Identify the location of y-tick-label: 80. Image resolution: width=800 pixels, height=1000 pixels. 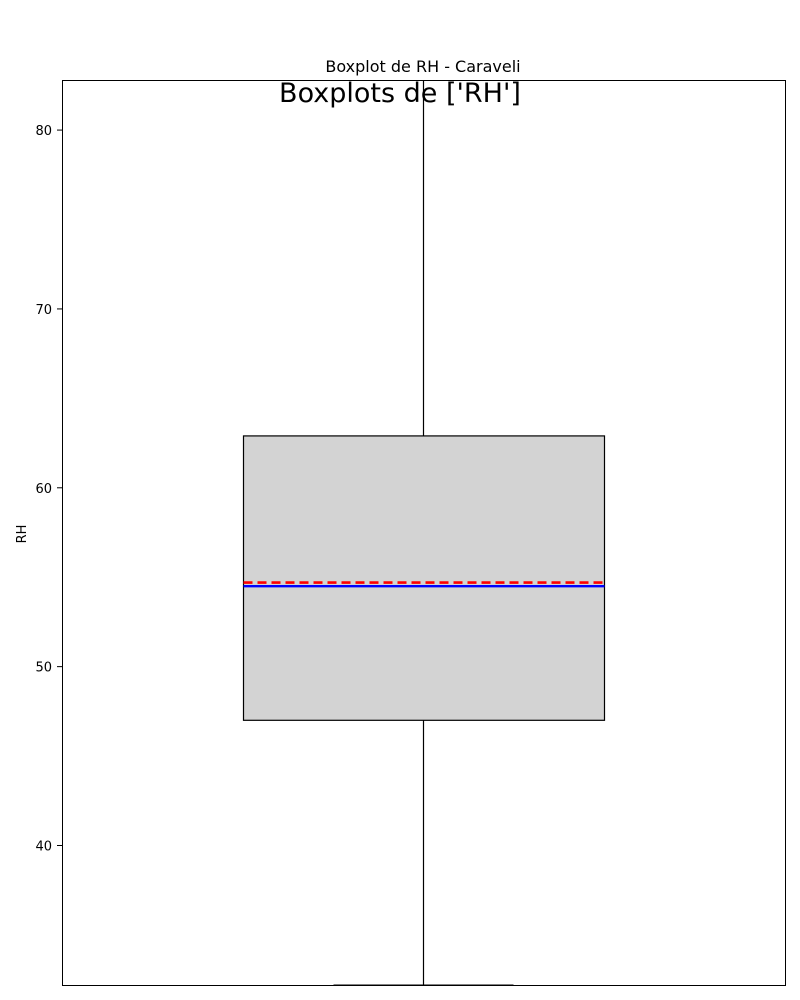
(43, 131).